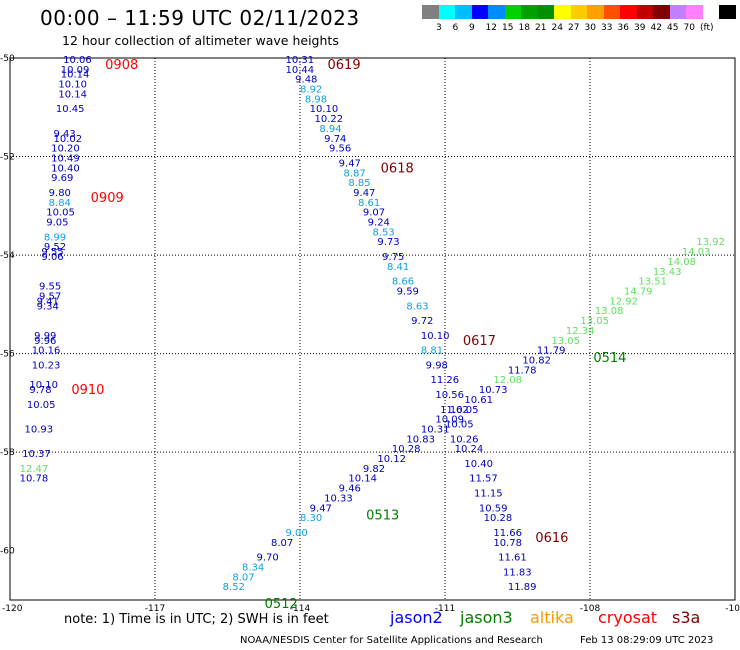  Describe the element at coordinates (541, 28) in the screenshot. I see `scale-label: 21` at that location.